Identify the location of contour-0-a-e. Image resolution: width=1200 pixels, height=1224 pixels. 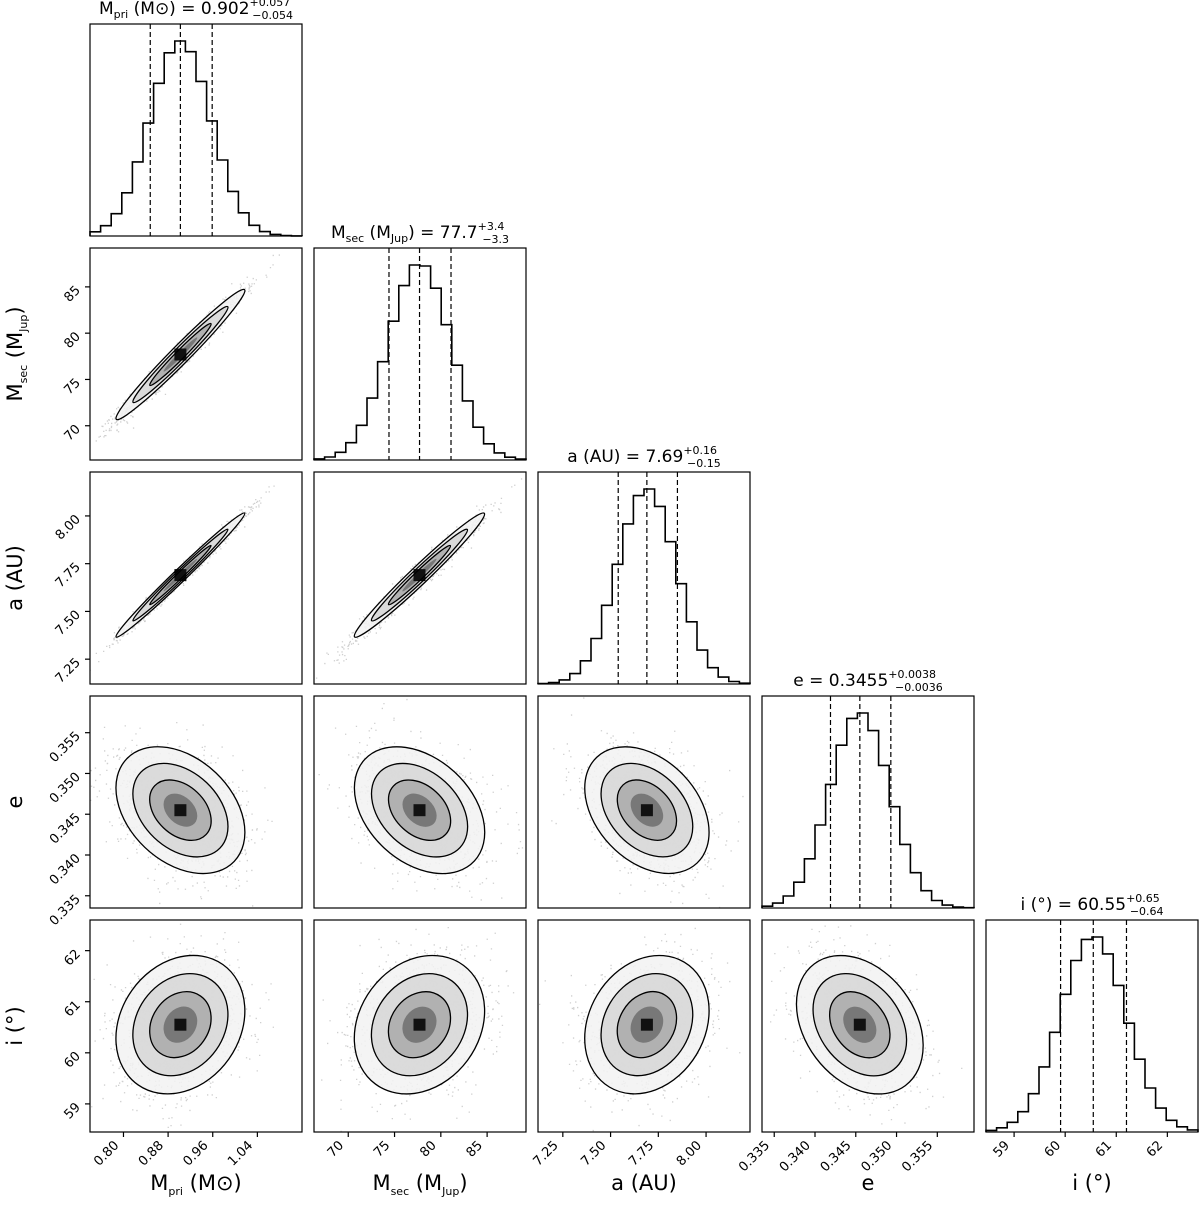
(647, 810).